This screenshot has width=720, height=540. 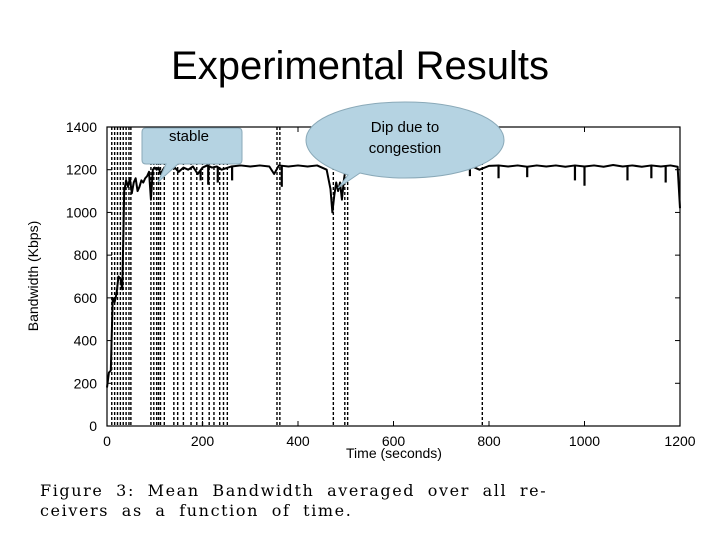 I want to click on y-tick-label: 400, so click(x=86, y=341).